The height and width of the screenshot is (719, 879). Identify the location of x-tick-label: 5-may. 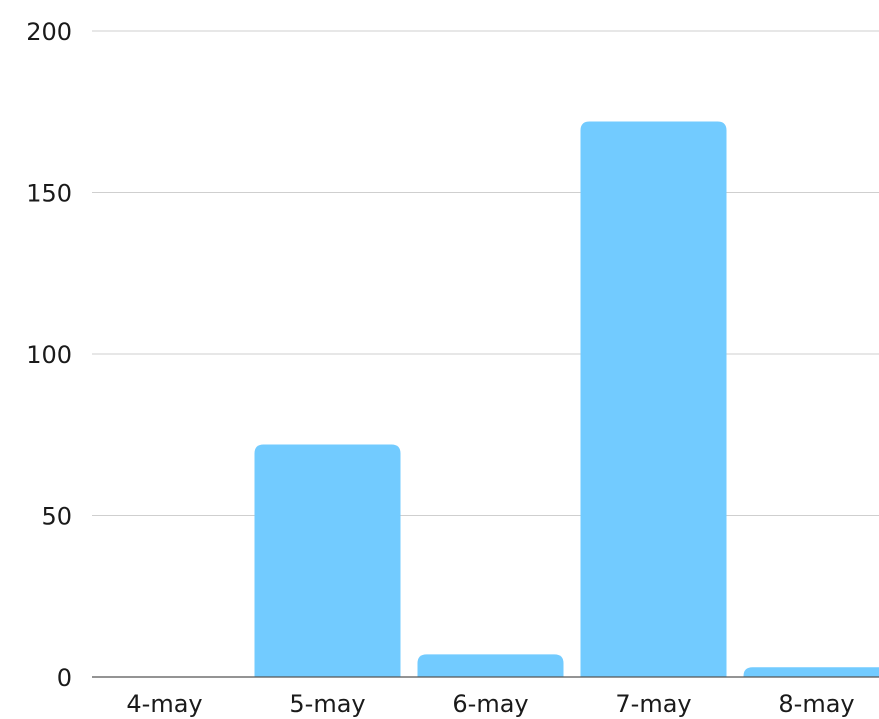
(327, 704).